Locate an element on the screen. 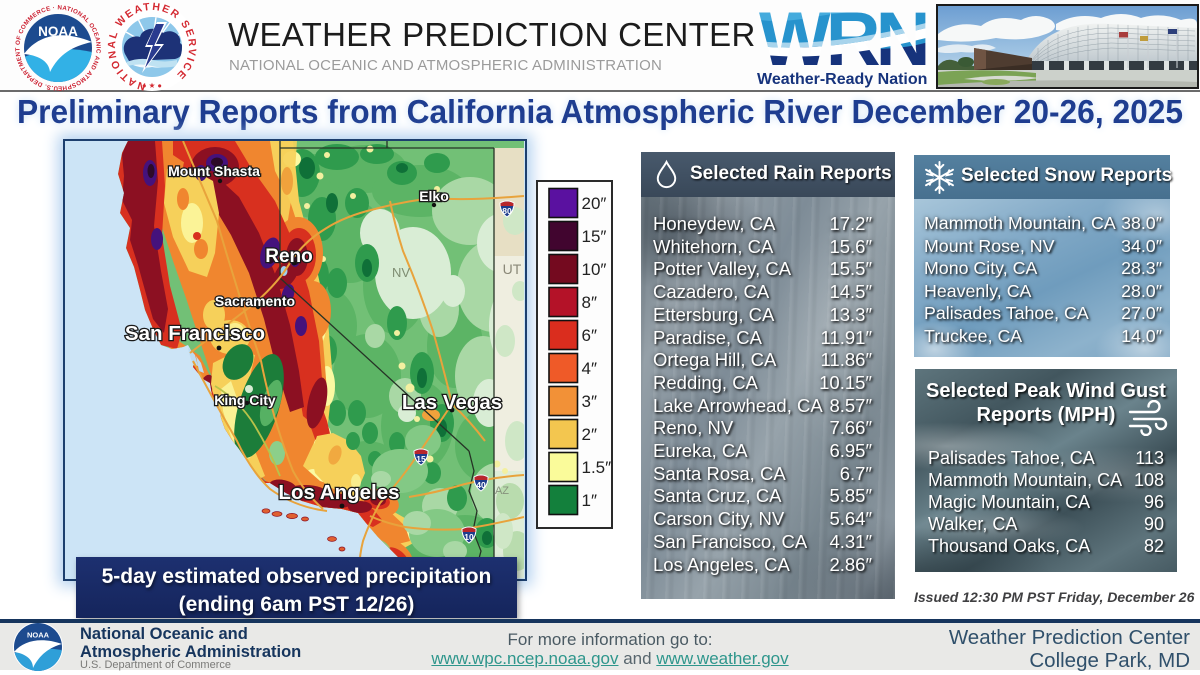 The image size is (1200, 675). svg-text: Reno is located at coordinates (289, 256).